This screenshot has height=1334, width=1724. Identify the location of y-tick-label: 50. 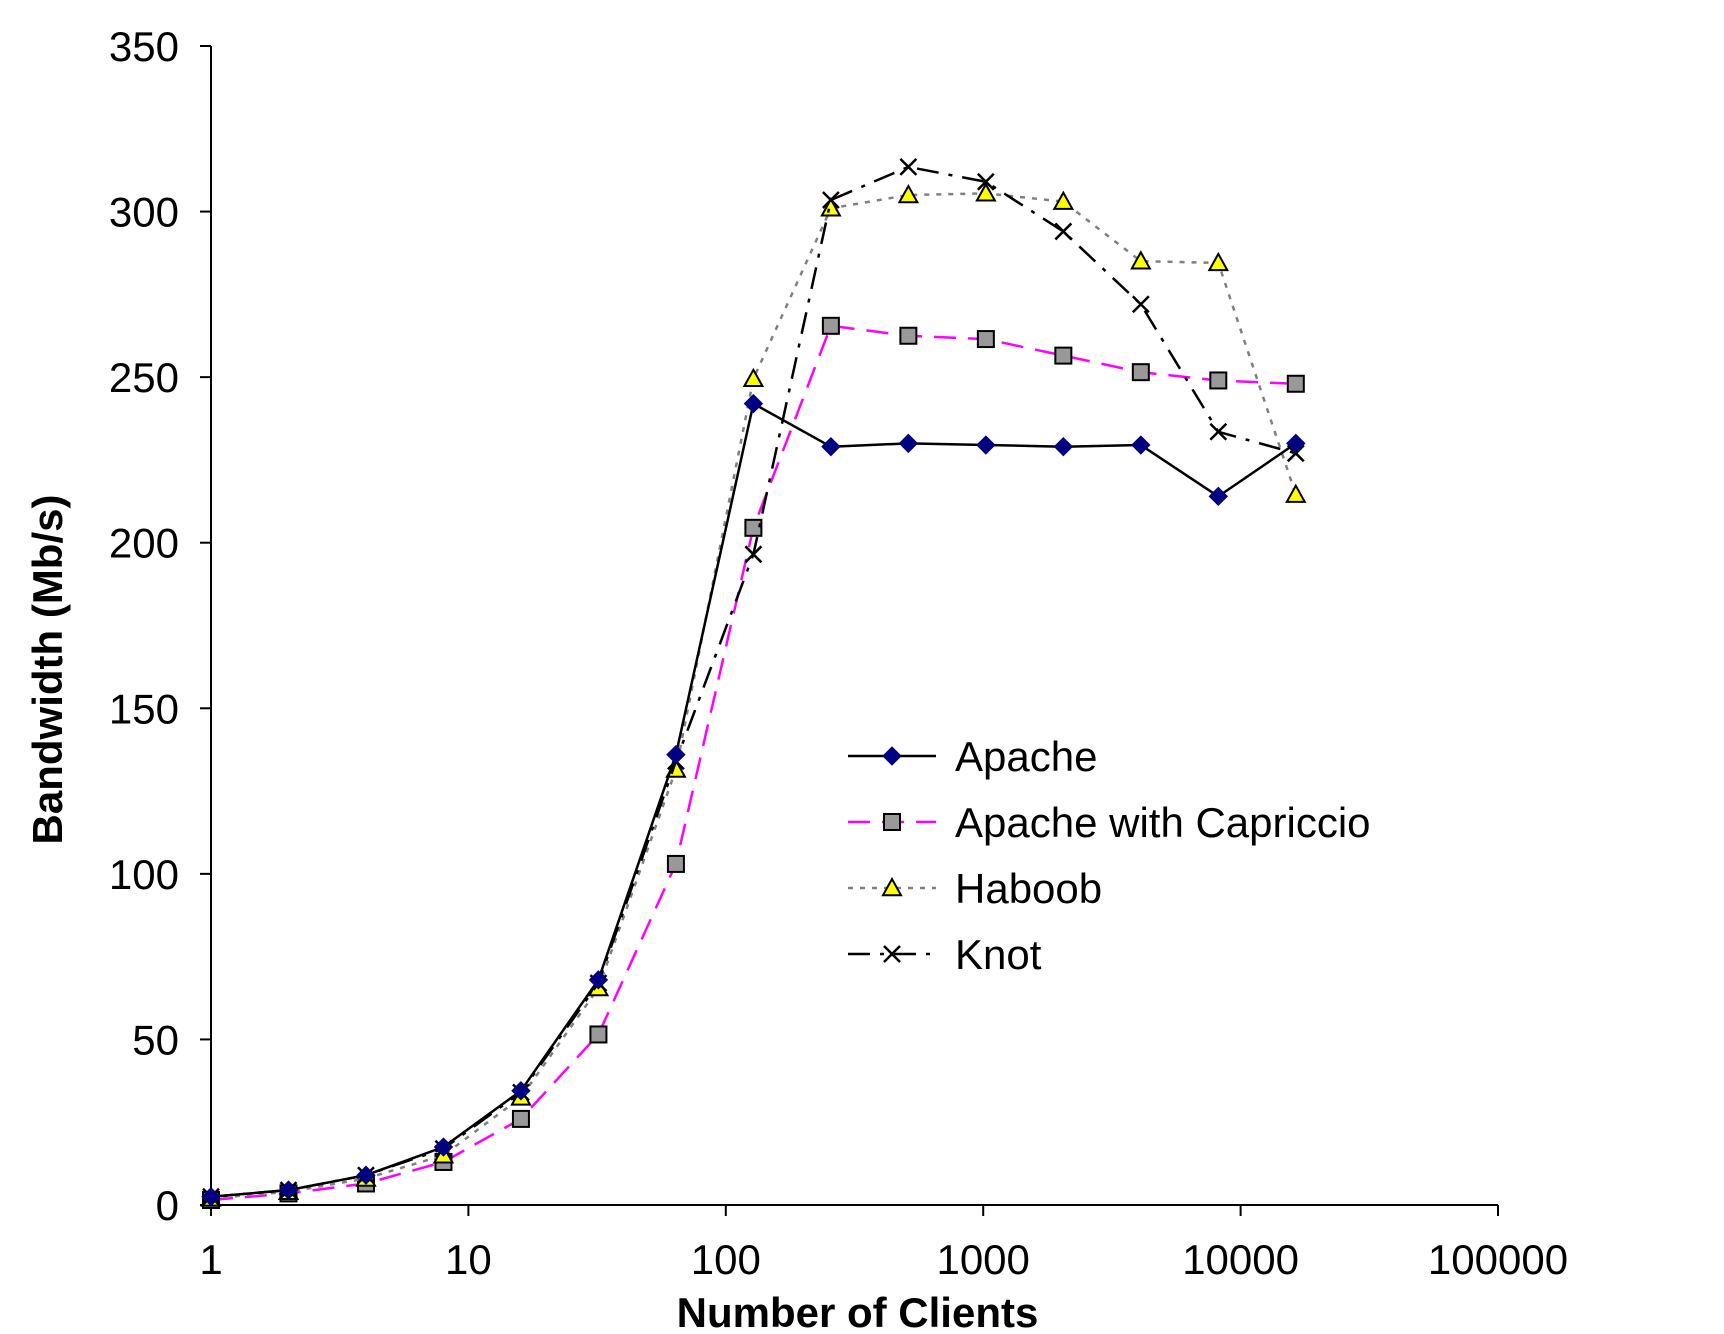
(155, 1039).